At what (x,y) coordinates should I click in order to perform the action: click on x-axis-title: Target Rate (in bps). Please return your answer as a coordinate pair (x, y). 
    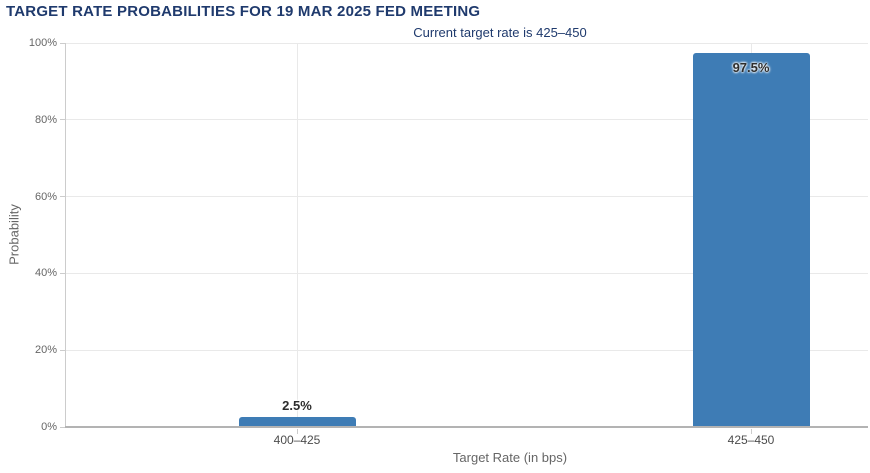
    Looking at the image, I should click on (510, 457).